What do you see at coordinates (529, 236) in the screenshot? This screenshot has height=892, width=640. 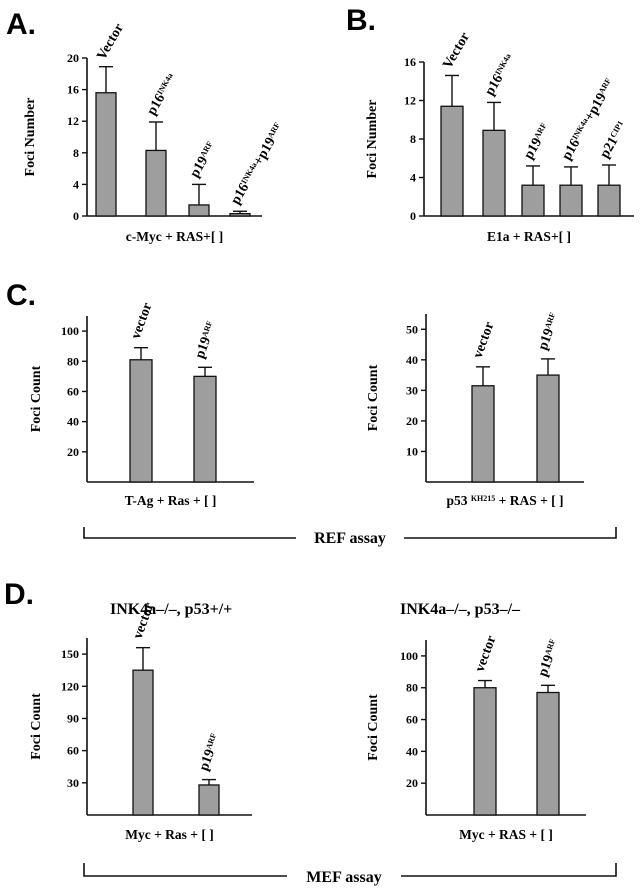 I see `x-axis-label: E1a + RAS+[ ]` at bounding box center [529, 236].